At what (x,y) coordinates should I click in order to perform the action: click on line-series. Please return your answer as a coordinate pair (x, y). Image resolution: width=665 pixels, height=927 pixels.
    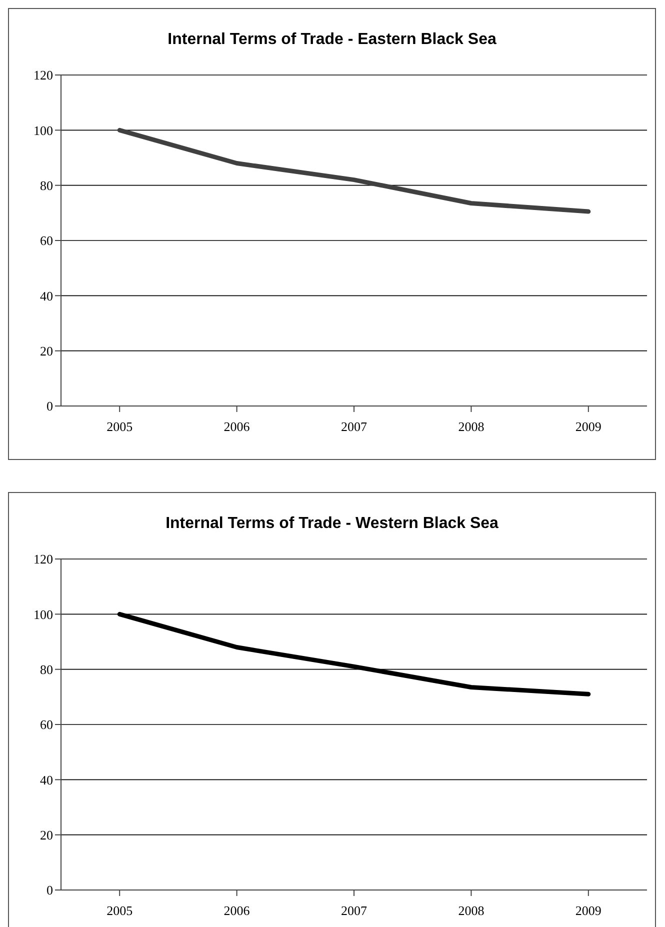
    Looking at the image, I should click on (354, 171).